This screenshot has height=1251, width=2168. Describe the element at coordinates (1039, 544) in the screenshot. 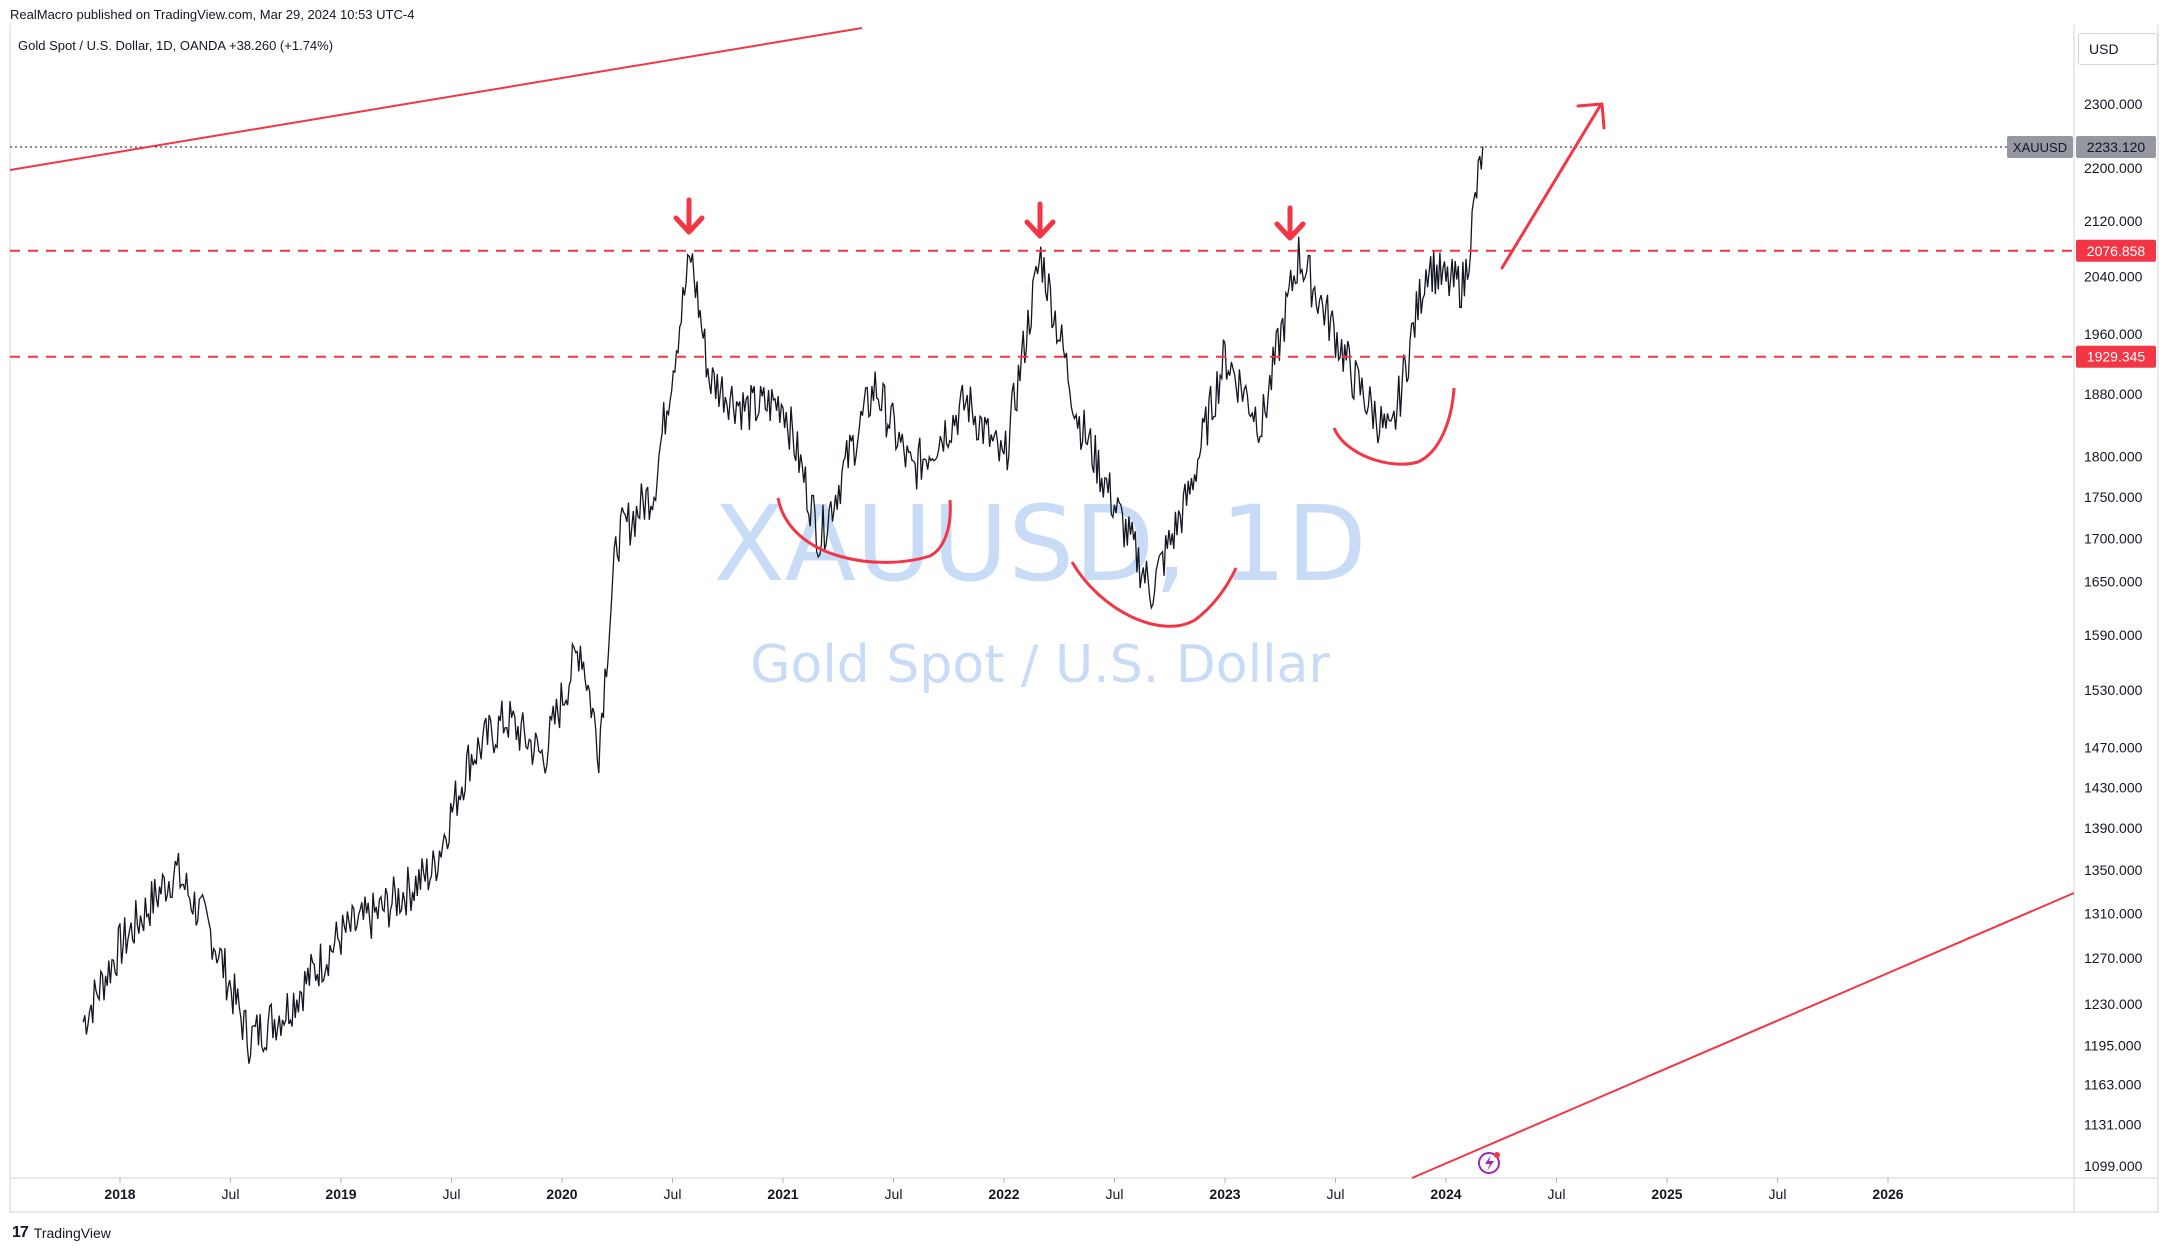

I see `watermark-symbol: XAUUSD, 1D` at that location.